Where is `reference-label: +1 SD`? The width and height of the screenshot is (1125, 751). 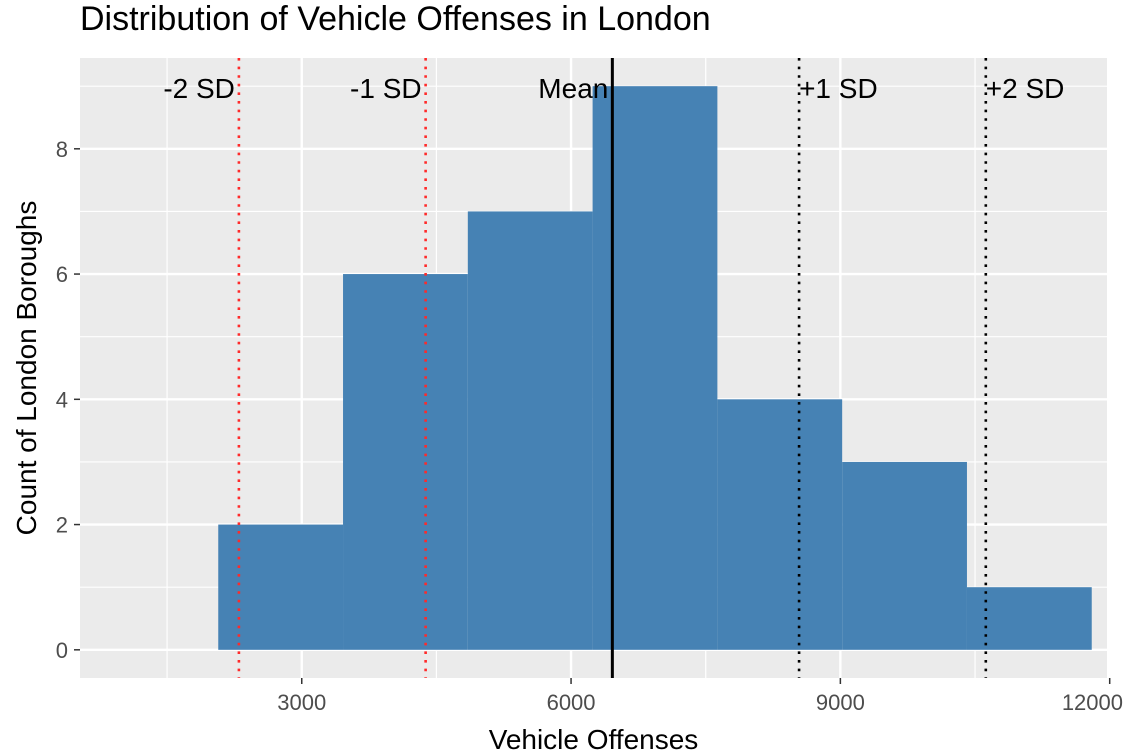
reference-label: +1 SD is located at coordinates (838, 88).